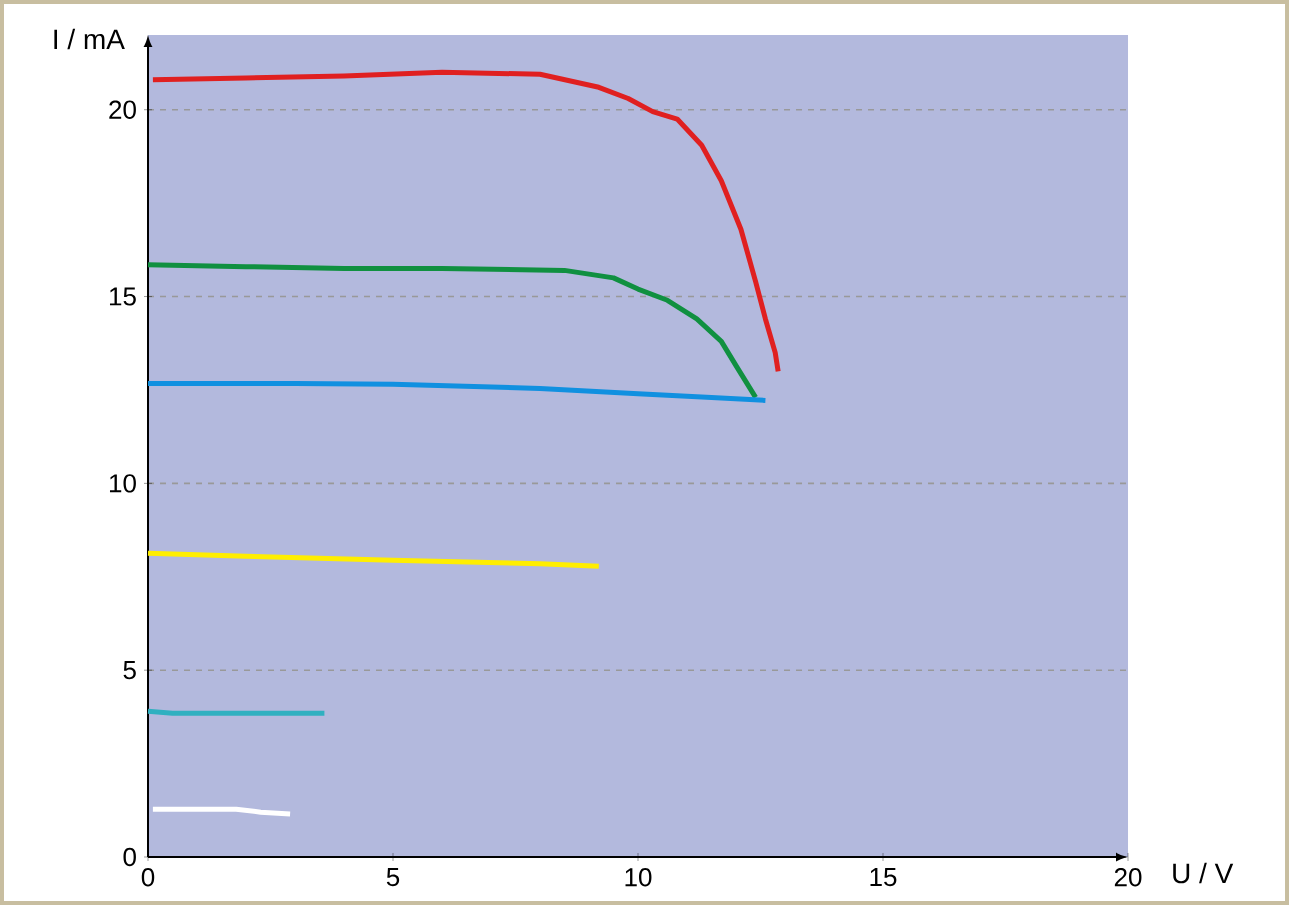 The width and height of the screenshot is (1289, 905). Describe the element at coordinates (148, 877) in the screenshot. I see `x-tick-label: 0` at that location.